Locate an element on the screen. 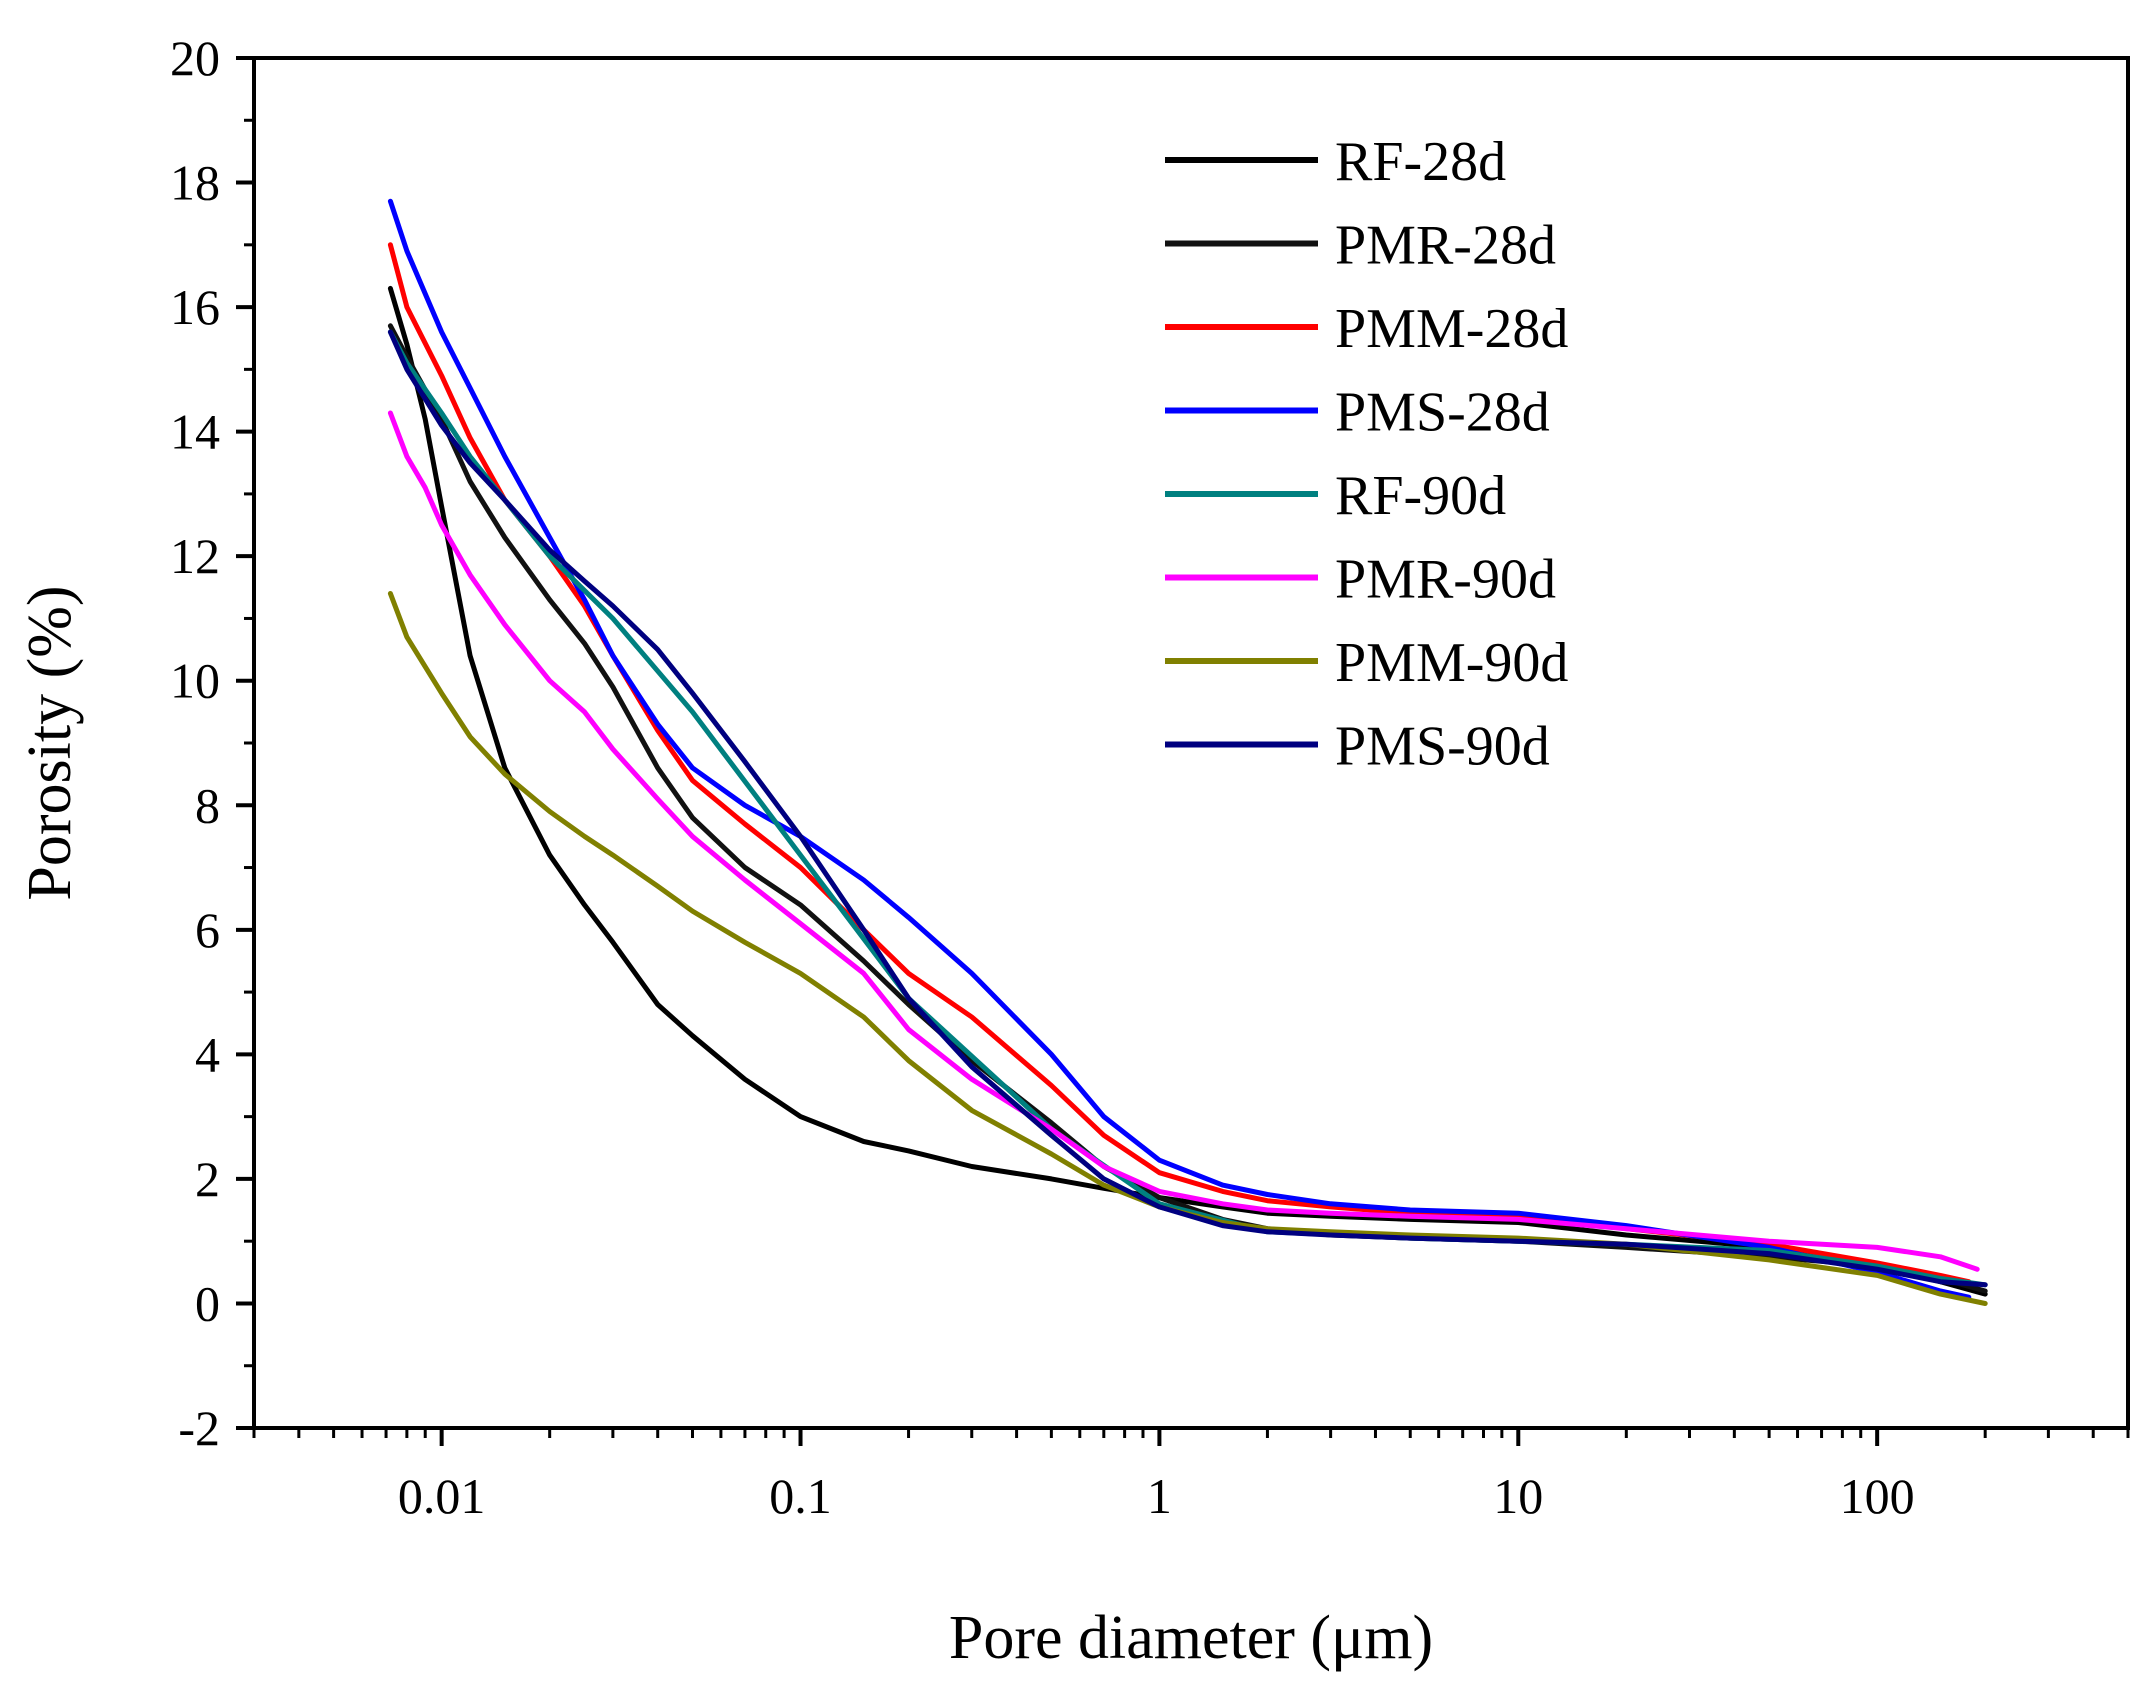 Image resolution: width=2146 pixels, height=1687 pixels. legend-label-pms-28d: PMS-28d is located at coordinates (1442, 413).